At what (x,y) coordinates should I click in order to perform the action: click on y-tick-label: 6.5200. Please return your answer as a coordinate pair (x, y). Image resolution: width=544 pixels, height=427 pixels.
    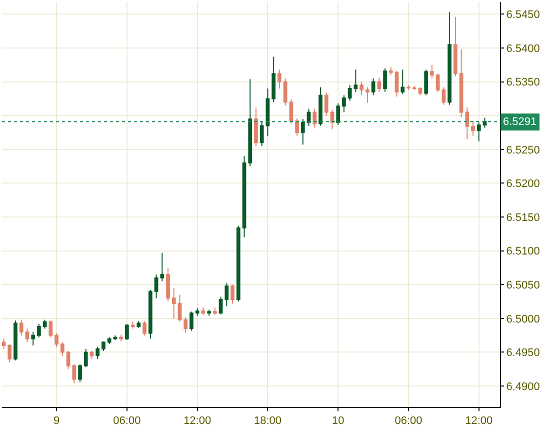
    Looking at the image, I should click on (523, 184).